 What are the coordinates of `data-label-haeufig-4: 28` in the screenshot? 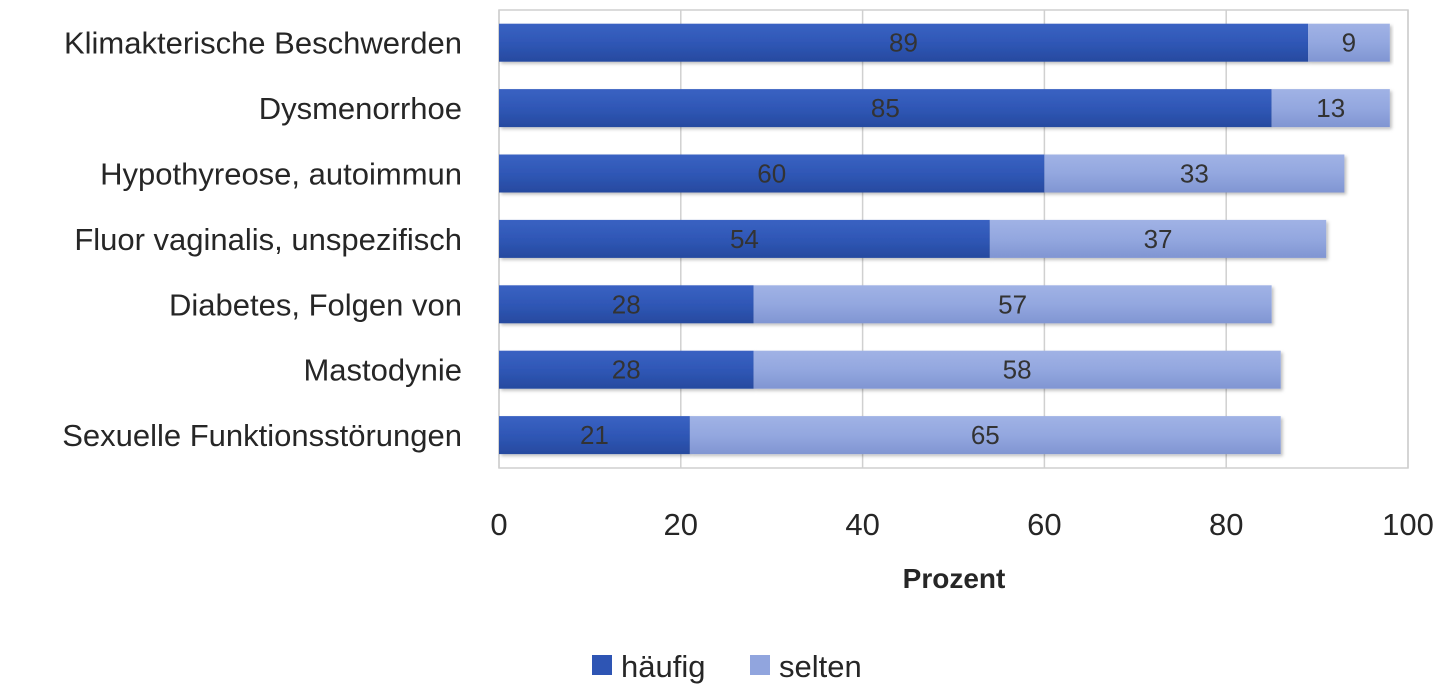 It's located at (626, 304).